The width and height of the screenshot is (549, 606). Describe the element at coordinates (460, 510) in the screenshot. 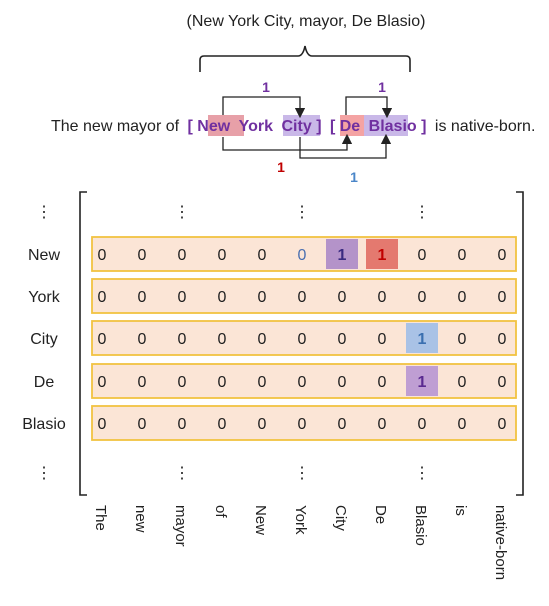

I see `column-label: is` at that location.